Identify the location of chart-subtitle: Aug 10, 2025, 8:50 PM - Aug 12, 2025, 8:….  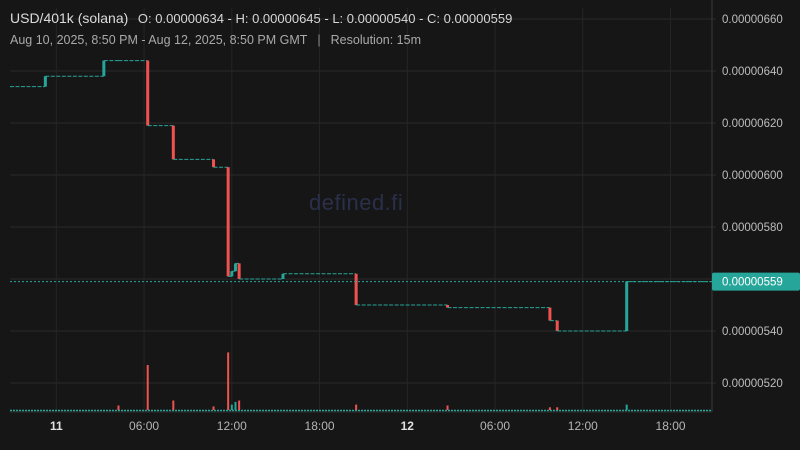
(215, 40).